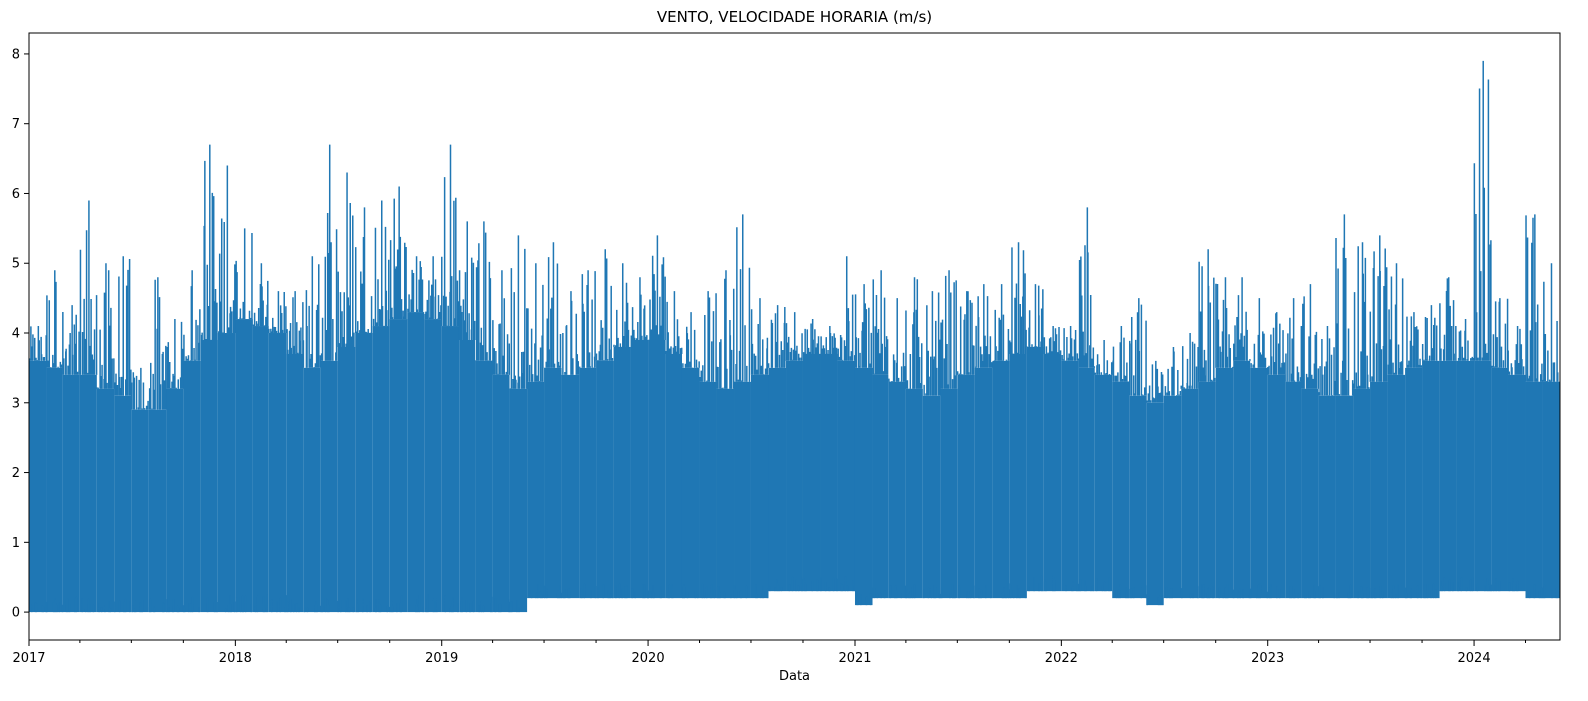  I want to click on x-tick-label: 2017, so click(28, 658).